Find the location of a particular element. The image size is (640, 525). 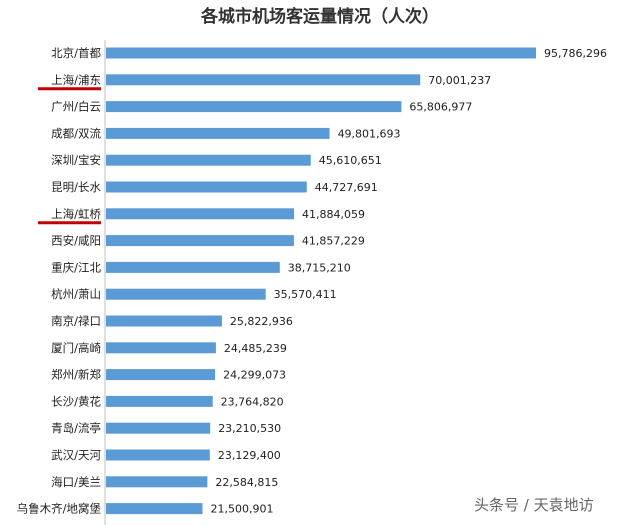

category-label: 广州/白云 is located at coordinates (76, 107).